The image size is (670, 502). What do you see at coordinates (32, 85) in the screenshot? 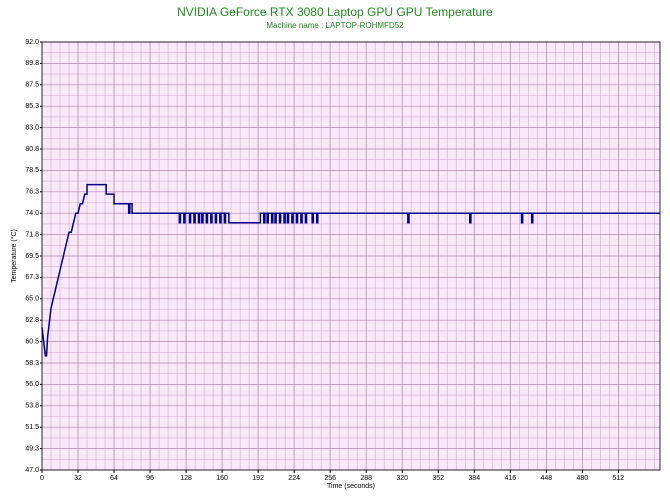
I see `y-tick-label: 87.5` at bounding box center [32, 85].